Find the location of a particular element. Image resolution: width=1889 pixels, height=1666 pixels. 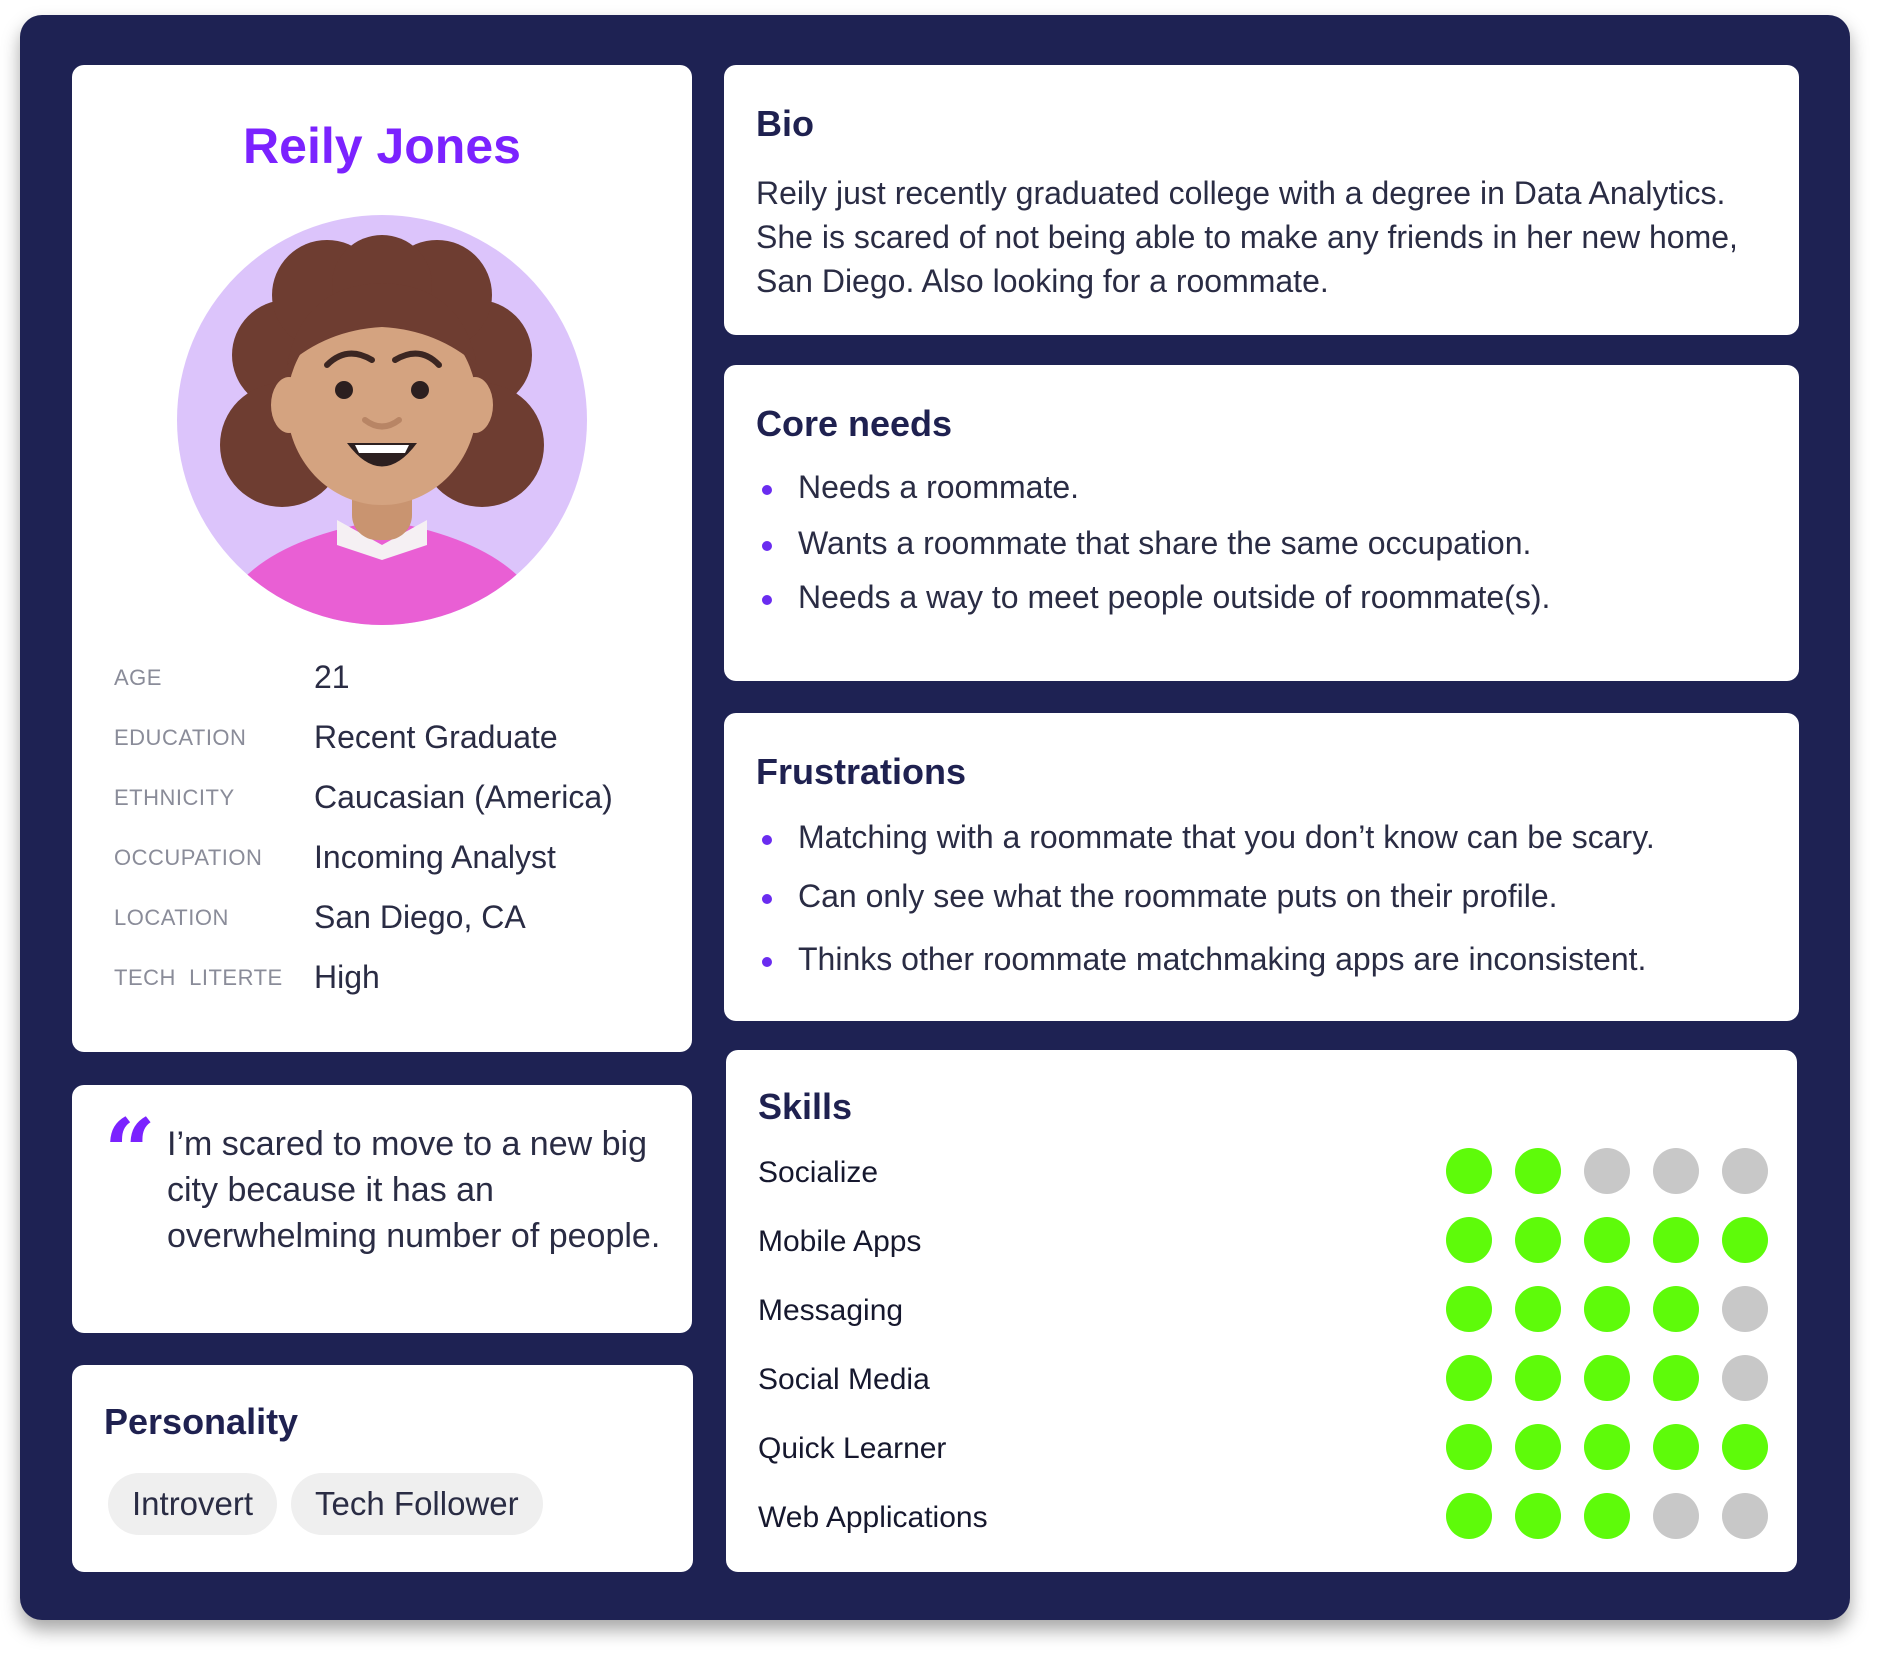

fact-label: AGE is located at coordinates (138, 677).